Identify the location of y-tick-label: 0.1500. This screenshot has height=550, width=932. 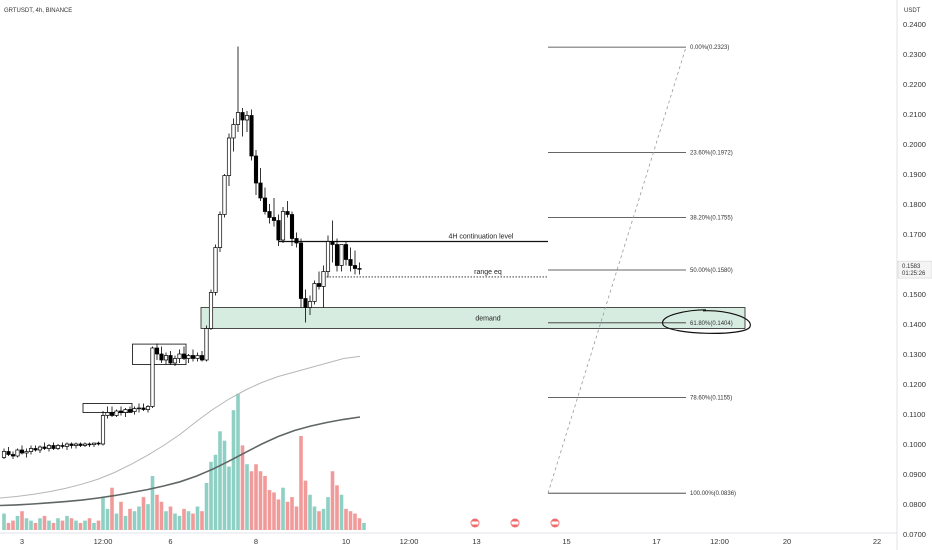
(914, 294).